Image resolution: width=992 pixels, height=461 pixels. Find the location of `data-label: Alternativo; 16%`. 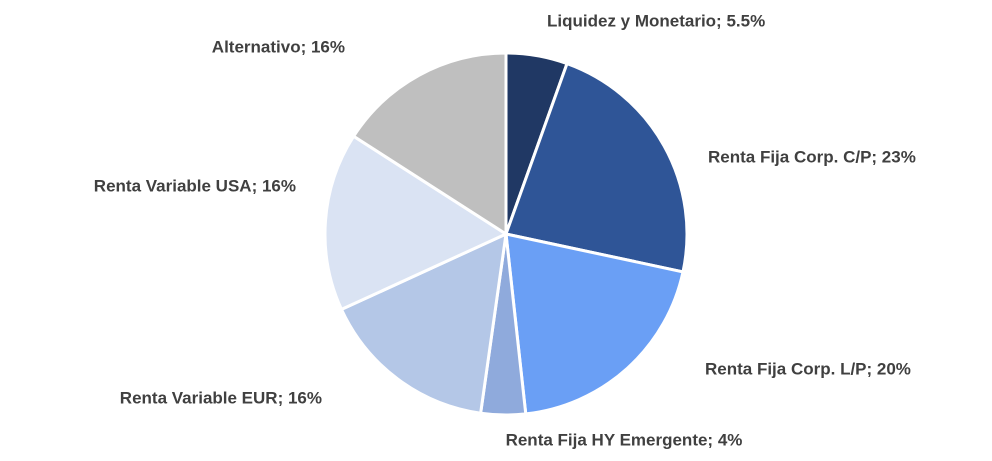

data-label: Alternativo; 16% is located at coordinates (278, 46).